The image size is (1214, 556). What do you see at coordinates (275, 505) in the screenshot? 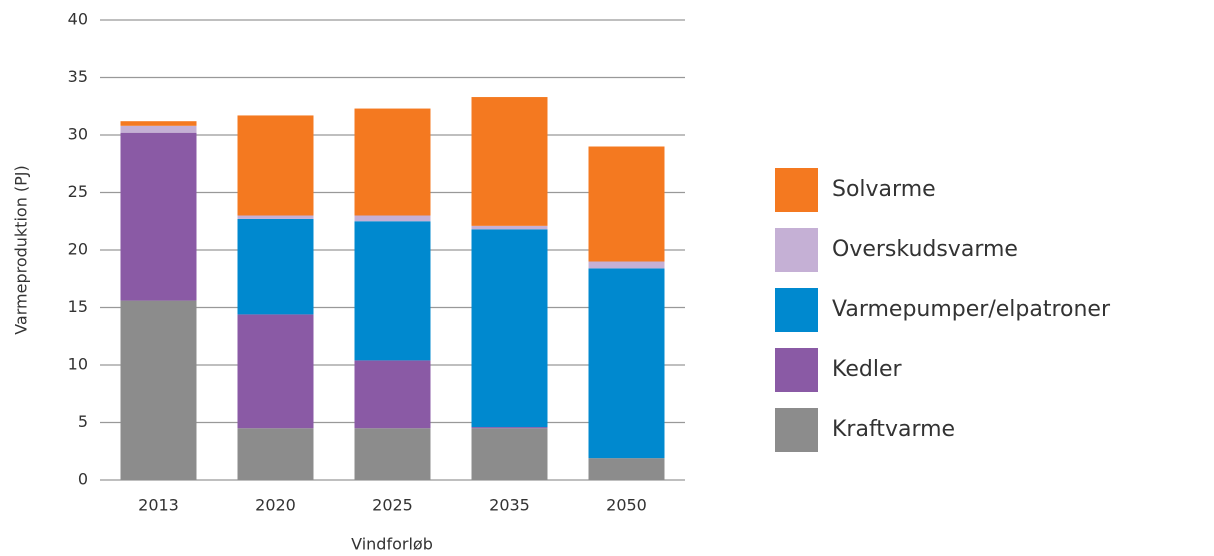
I see `x-tick-label: 2020` at bounding box center [275, 505].